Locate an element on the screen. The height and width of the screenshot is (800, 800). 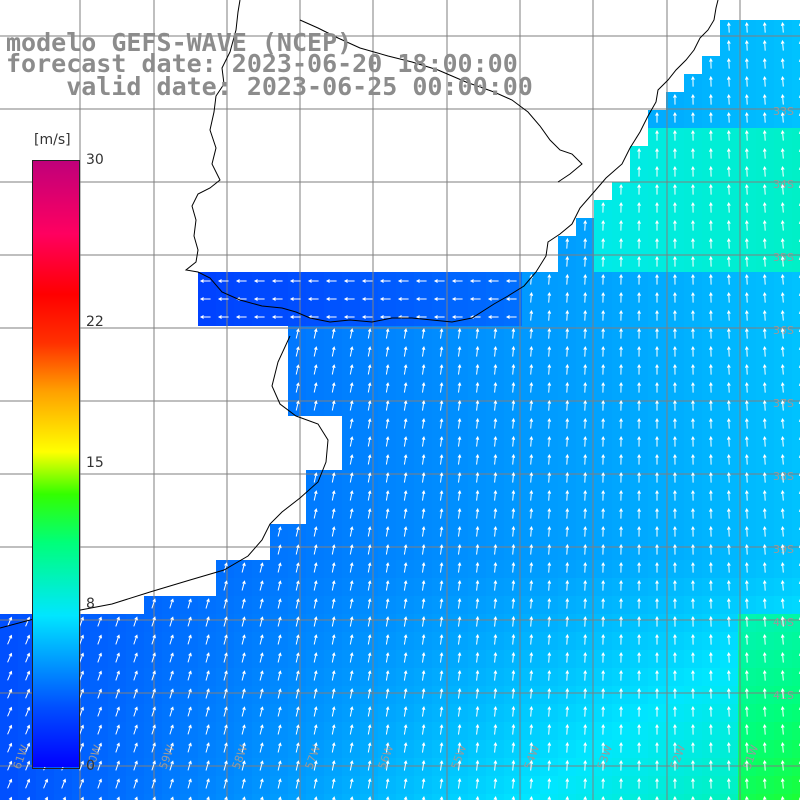
colorbar-tick-label: 8 is located at coordinates (90, 604).